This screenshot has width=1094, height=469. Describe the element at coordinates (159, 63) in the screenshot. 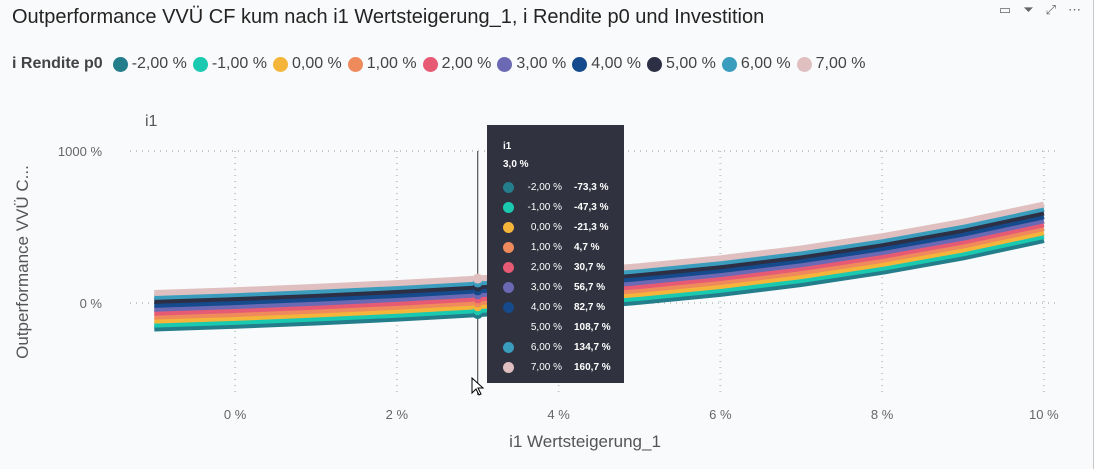

I see `legend-label: -2,00 %` at that location.